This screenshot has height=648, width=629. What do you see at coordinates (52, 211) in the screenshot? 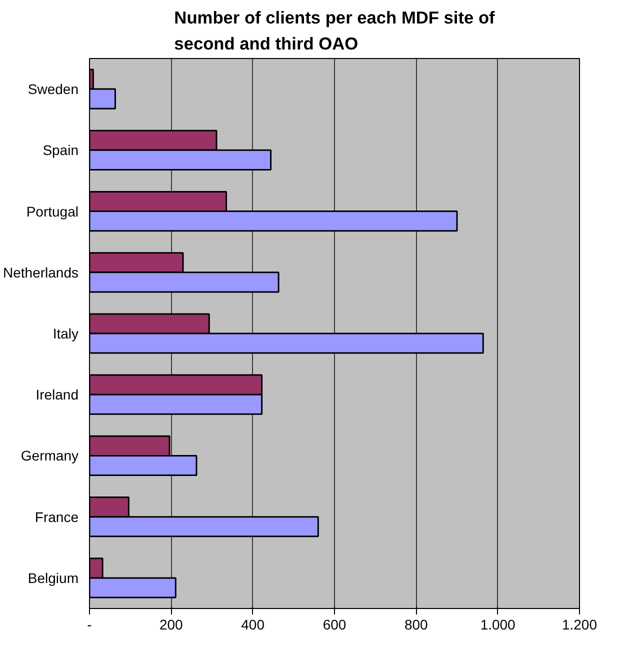
I see `y-tick-label: Portugal` at bounding box center [52, 211].